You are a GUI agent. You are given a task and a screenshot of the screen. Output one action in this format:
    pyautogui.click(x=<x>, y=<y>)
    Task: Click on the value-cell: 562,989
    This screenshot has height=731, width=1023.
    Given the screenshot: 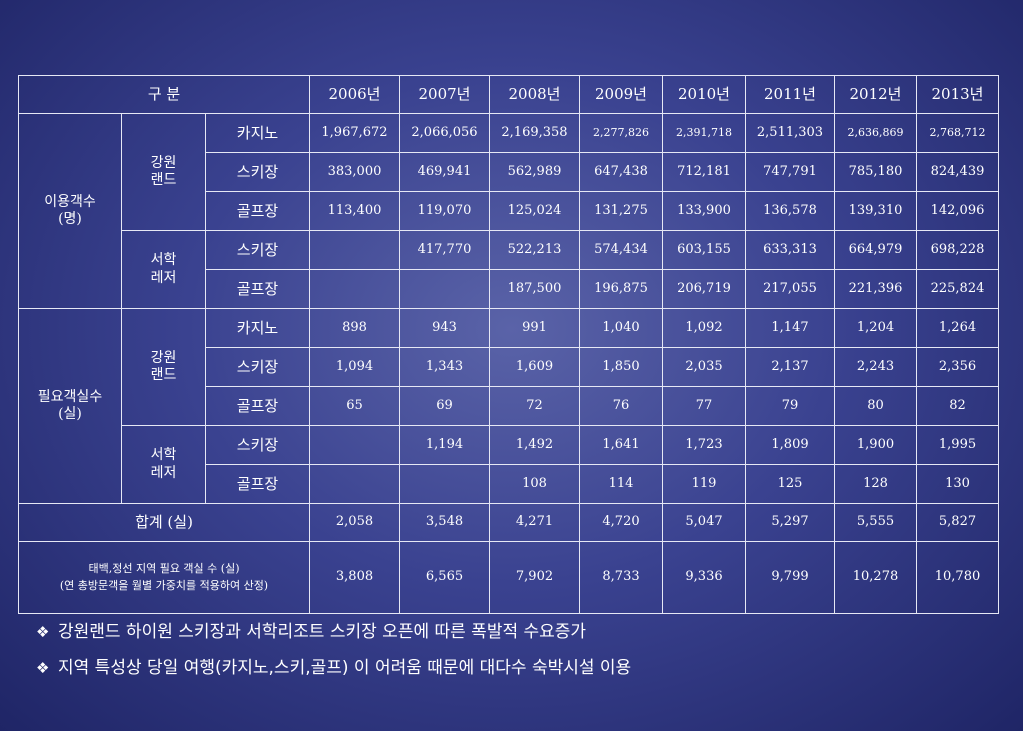 What is the action you would take?
    pyautogui.click(x=534, y=172)
    